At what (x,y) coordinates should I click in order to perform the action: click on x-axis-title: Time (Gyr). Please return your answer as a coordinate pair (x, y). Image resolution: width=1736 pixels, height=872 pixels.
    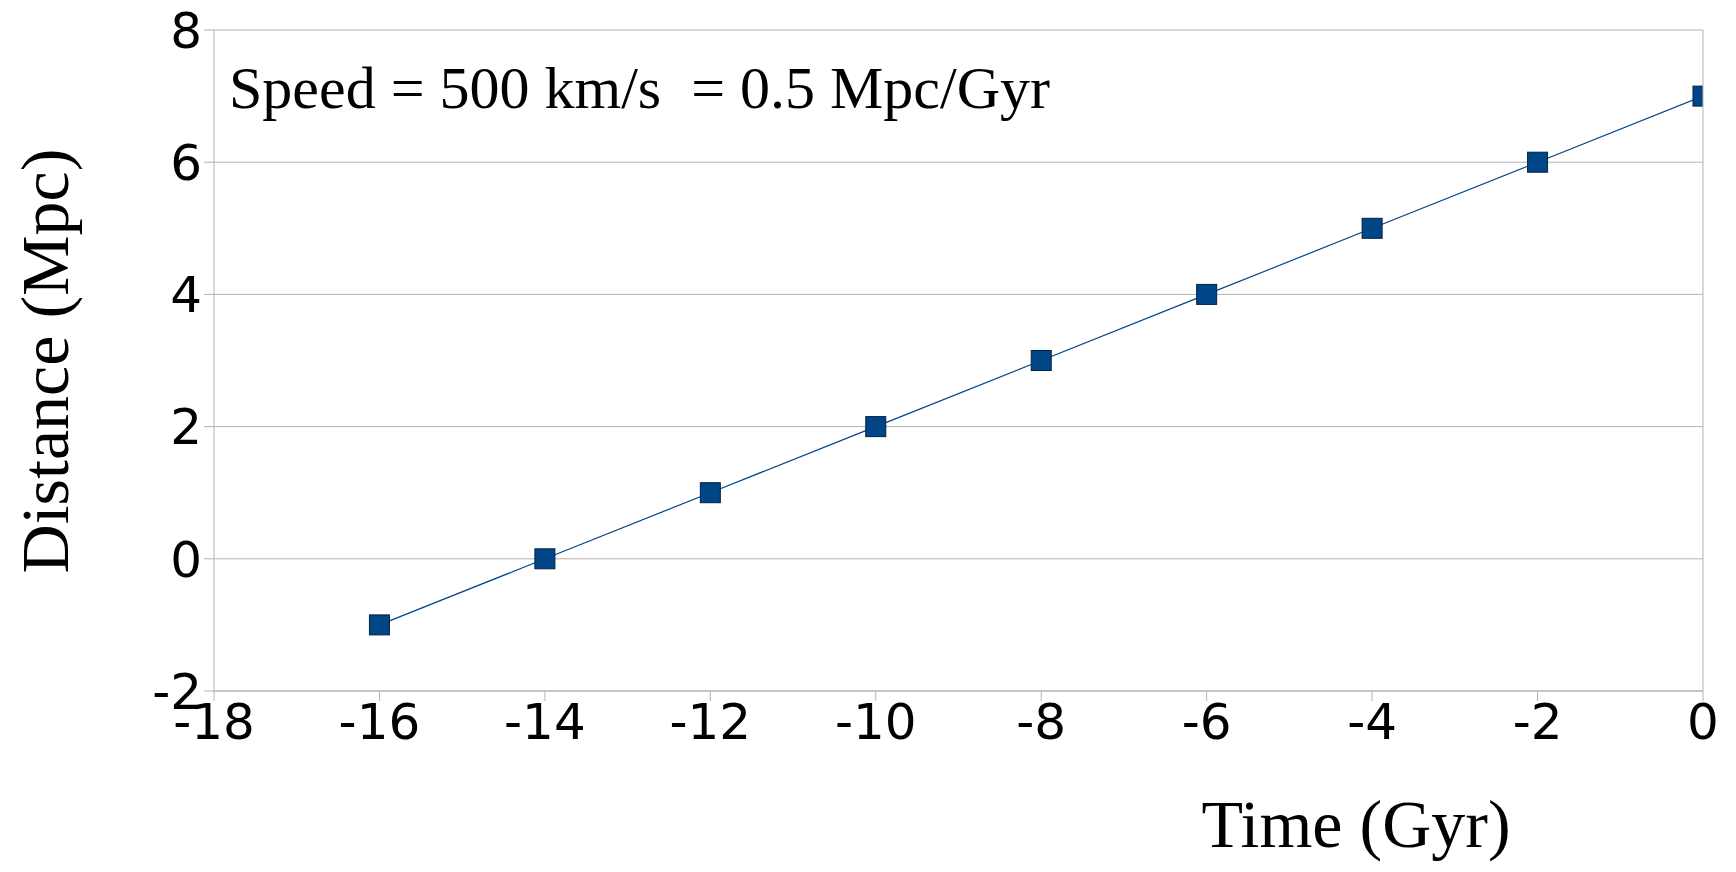
    Looking at the image, I should click on (1356, 824).